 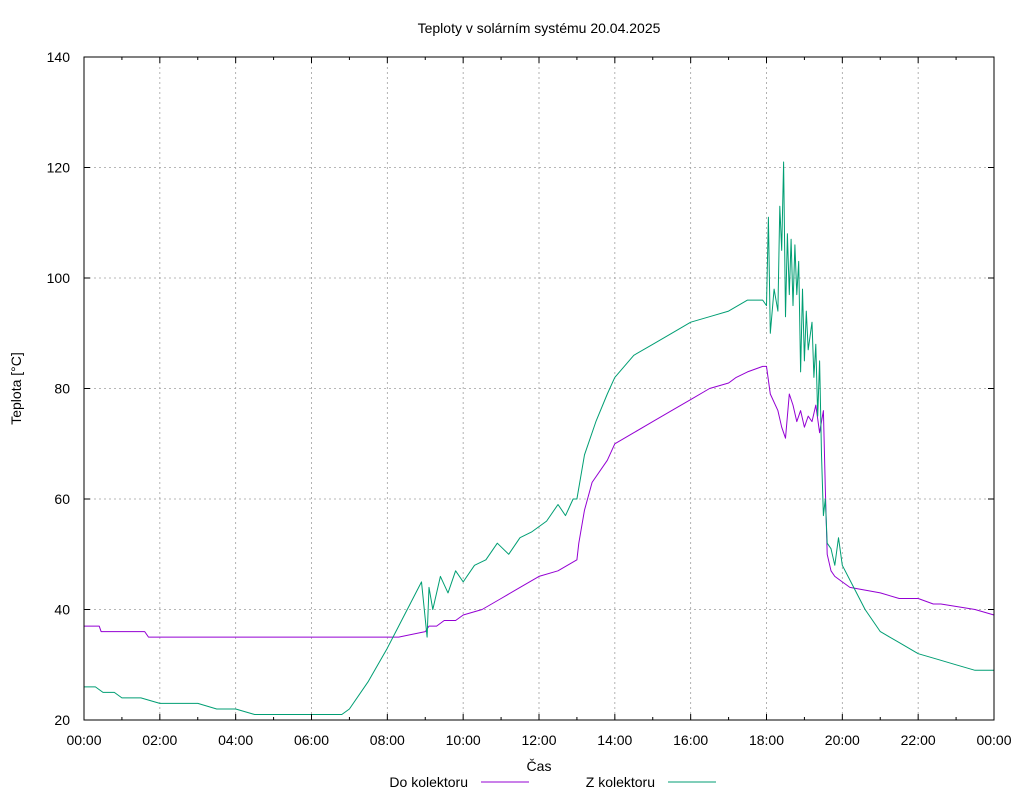 What do you see at coordinates (311, 740) in the screenshot?
I see `x-tick-label: 06:00` at bounding box center [311, 740].